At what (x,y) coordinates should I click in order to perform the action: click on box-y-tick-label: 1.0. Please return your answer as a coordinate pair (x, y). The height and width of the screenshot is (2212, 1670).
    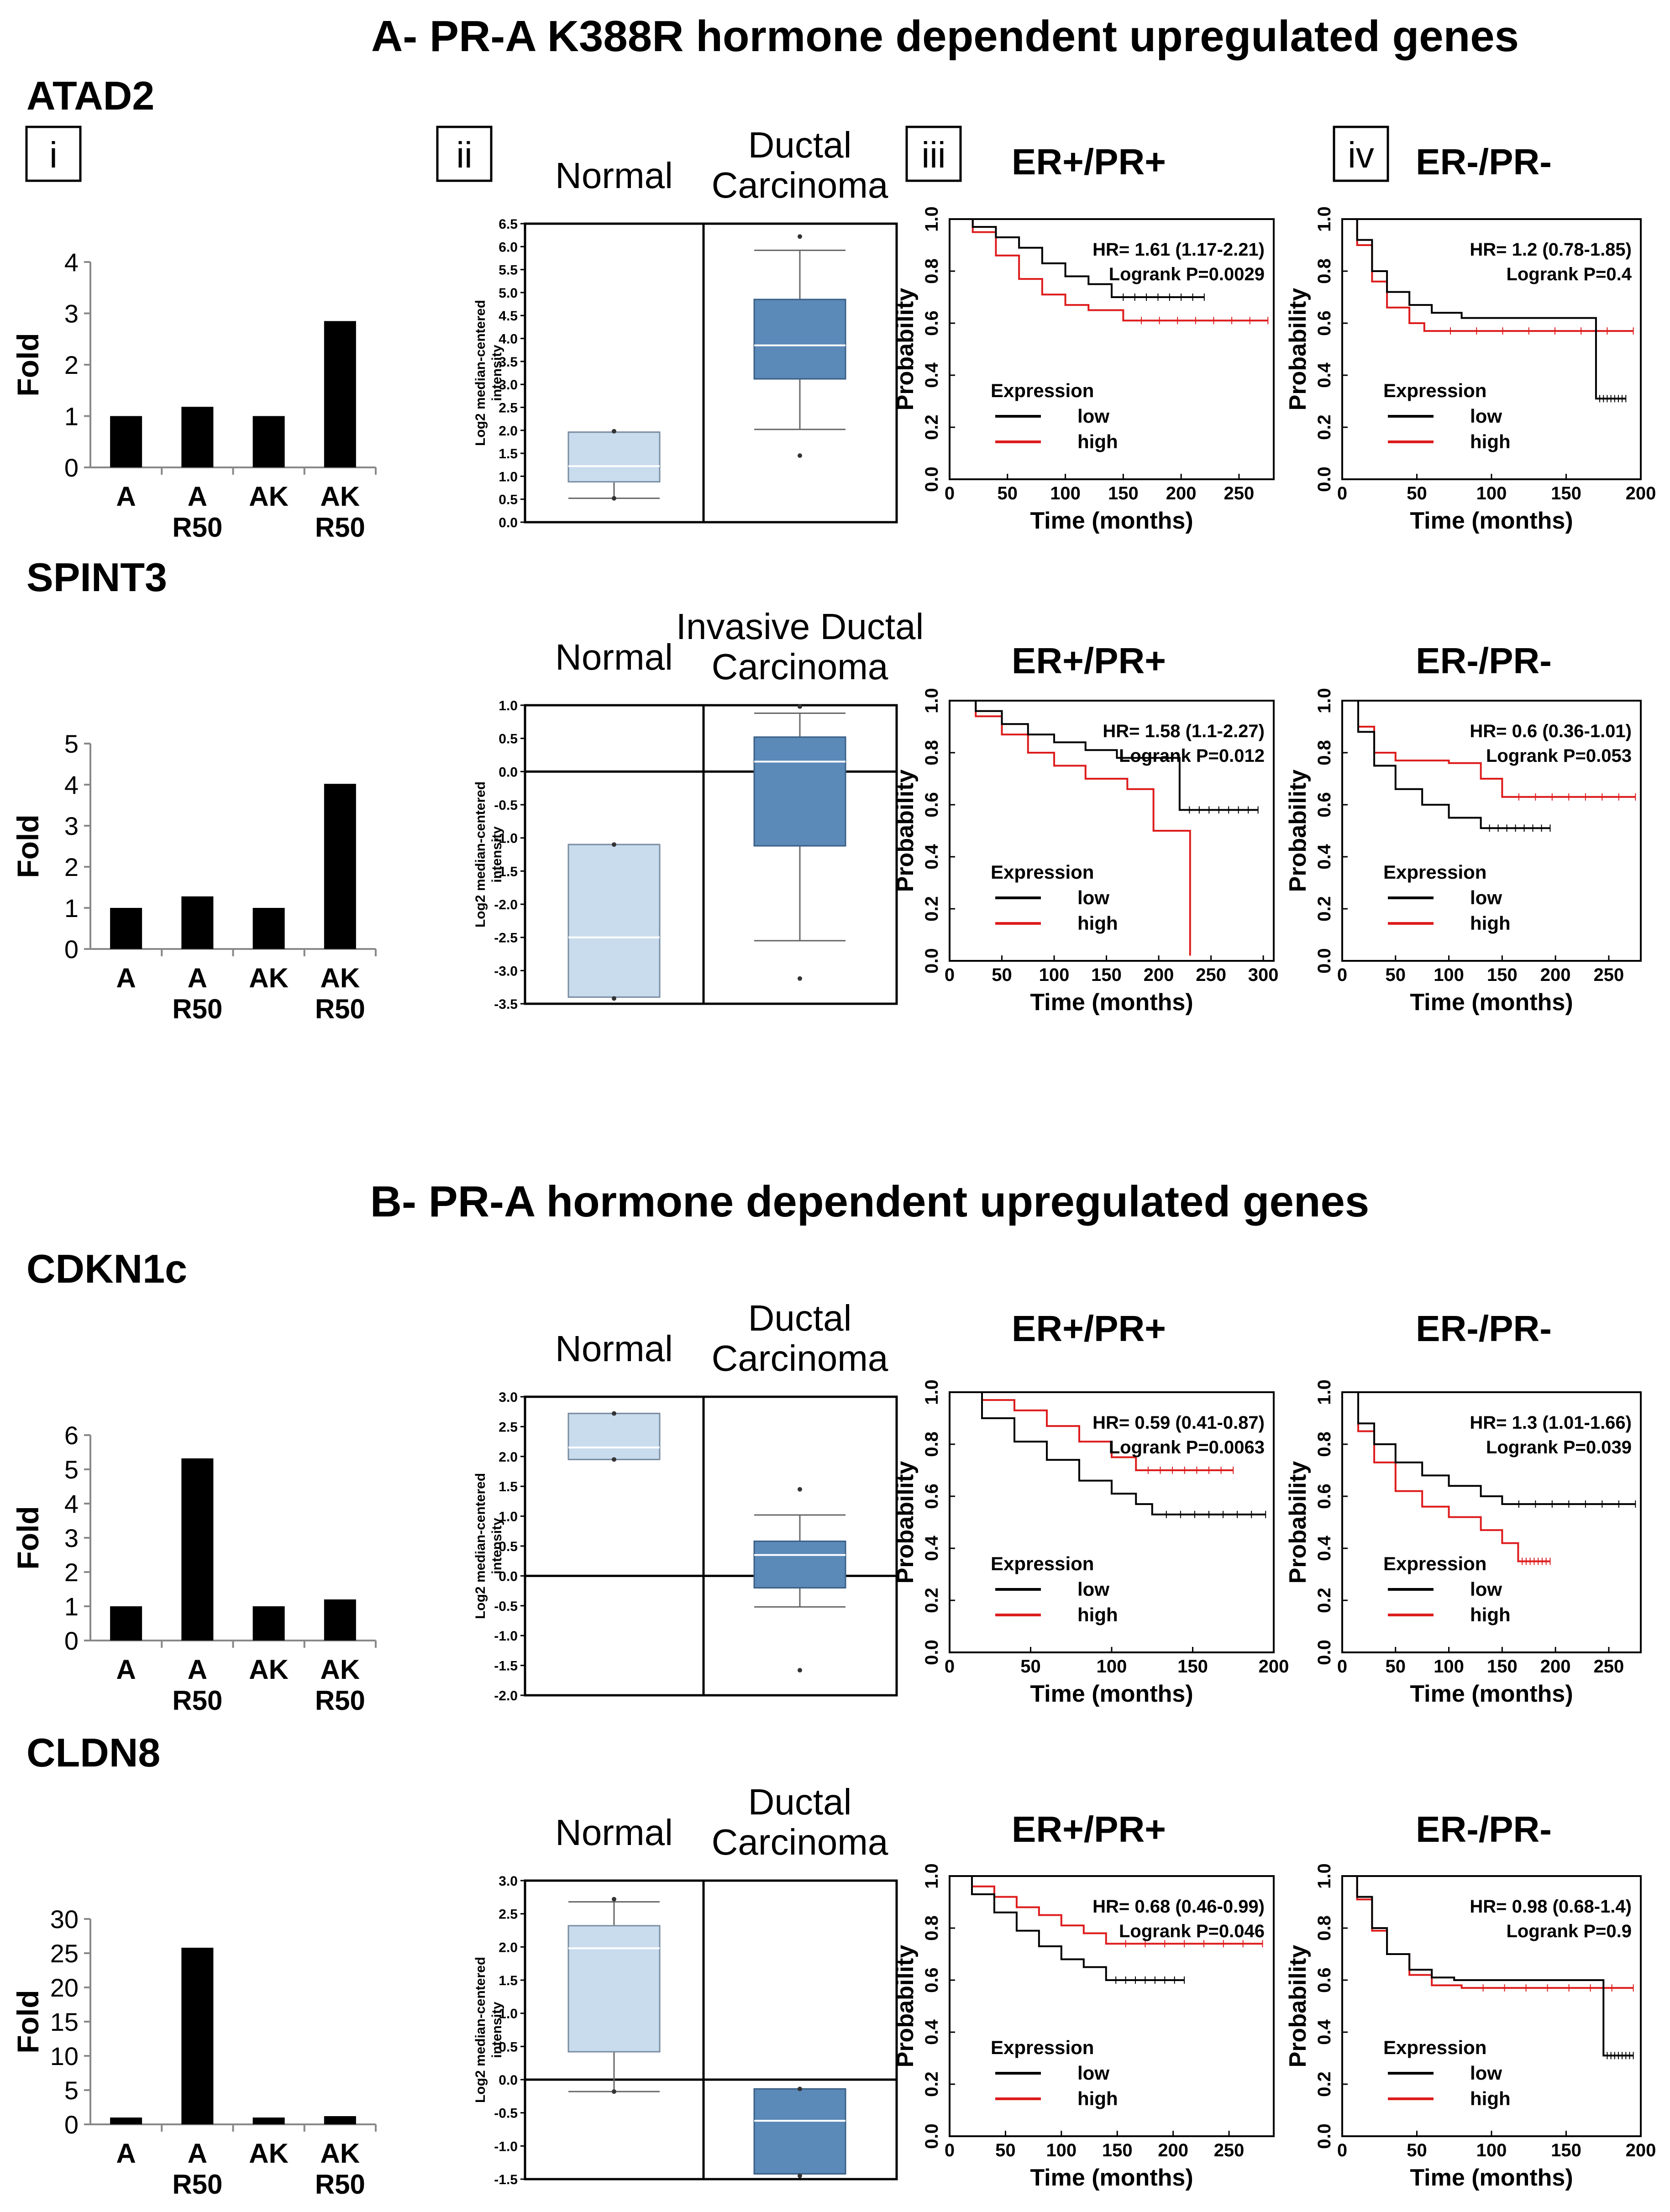
    Looking at the image, I should click on (508, 2014).